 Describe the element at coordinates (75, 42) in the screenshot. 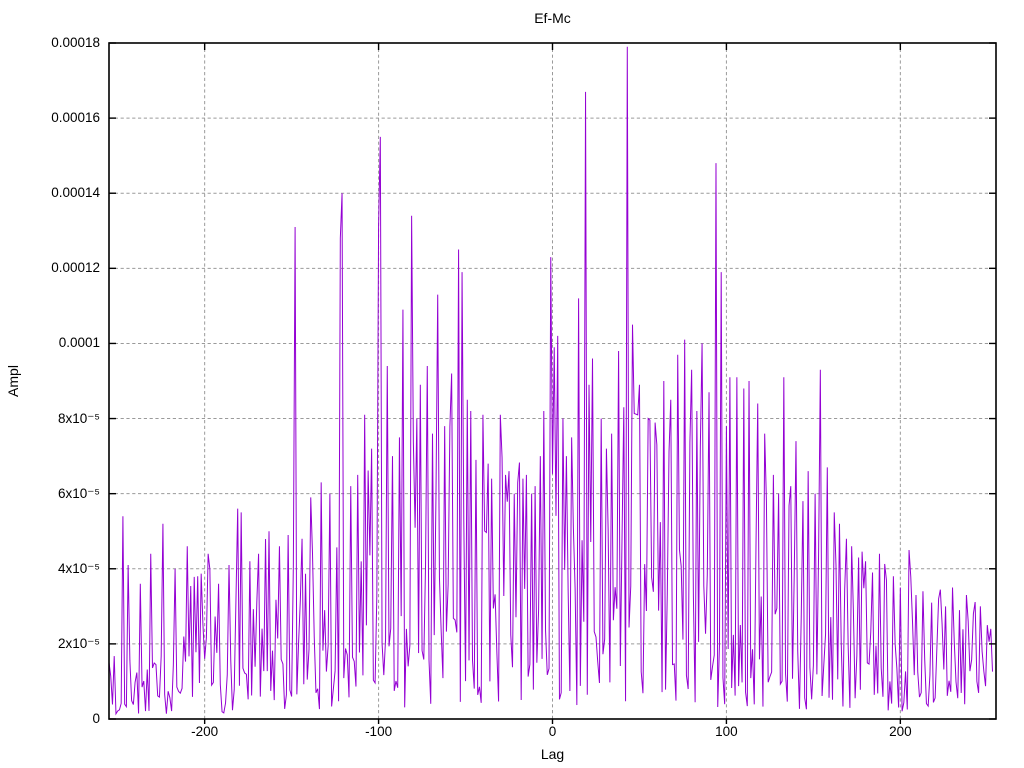

I see `y-tick-label: 0.00018` at that location.